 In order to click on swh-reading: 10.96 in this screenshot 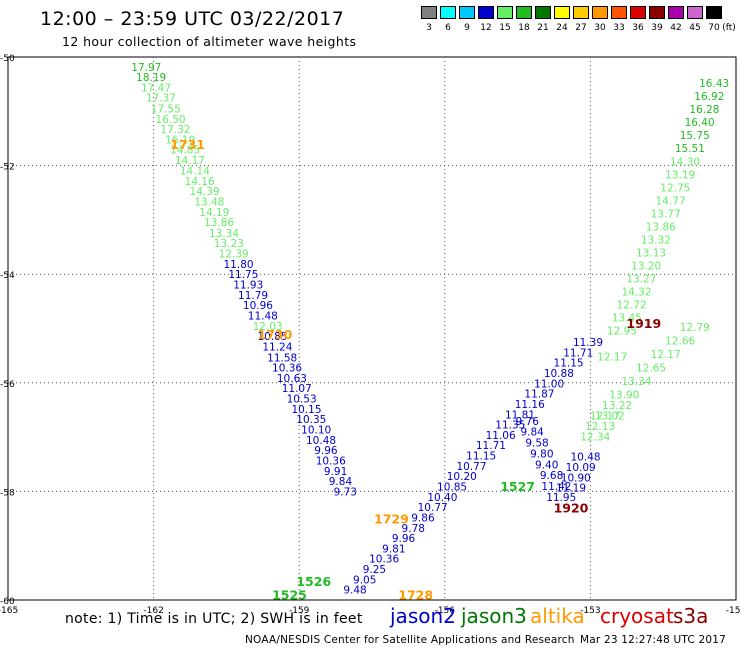, I will do `click(258, 306)`.